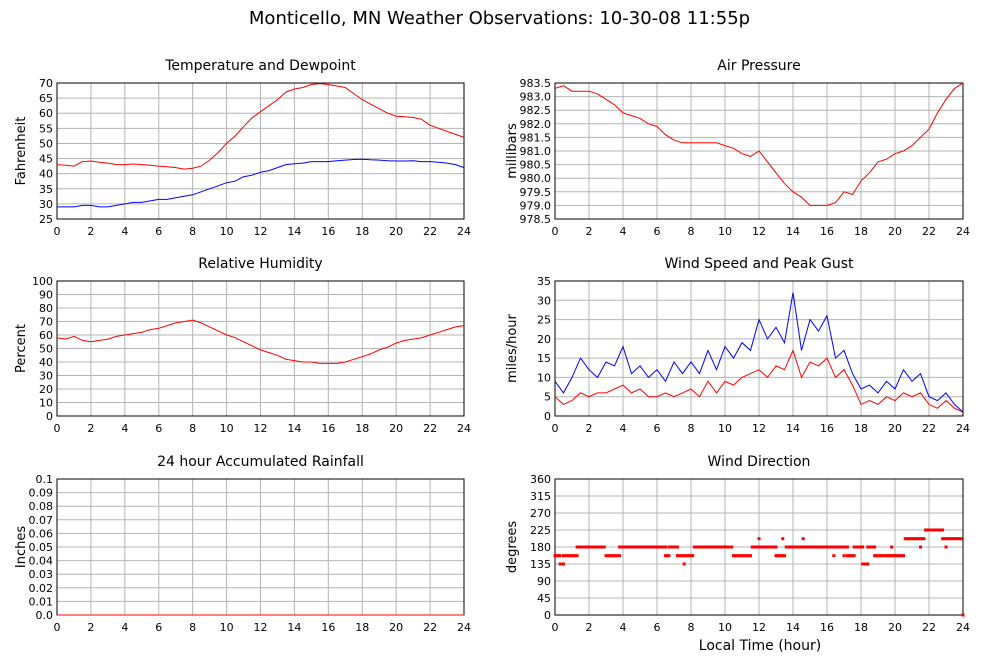 This screenshot has height=659, width=999. What do you see at coordinates (21, 547) in the screenshot?
I see `y-axis-label: Inches` at bounding box center [21, 547].